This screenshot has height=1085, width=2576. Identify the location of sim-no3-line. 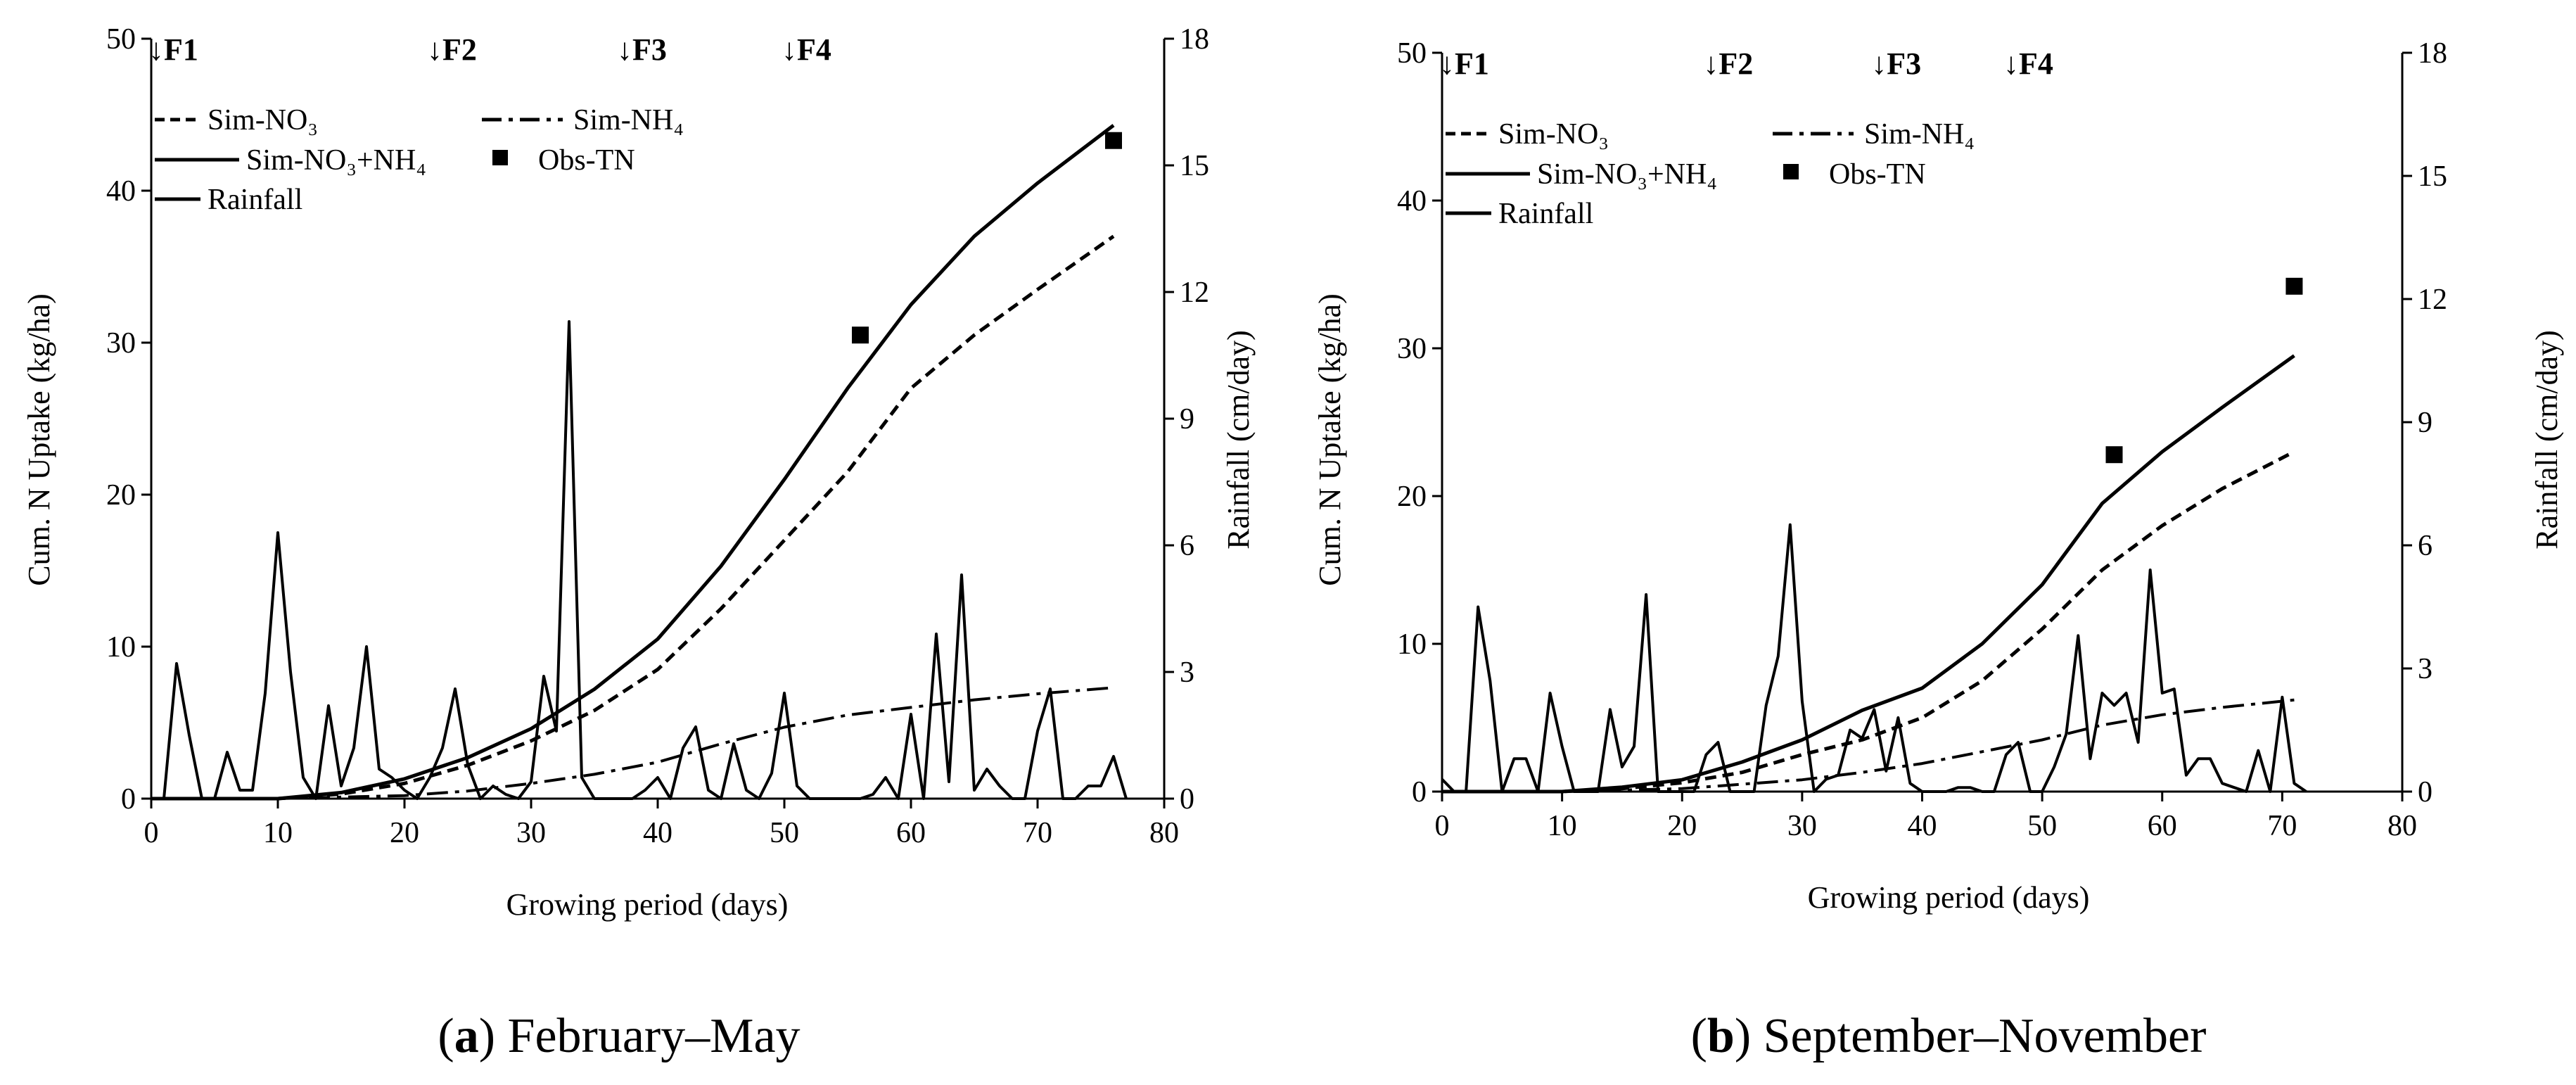
(1868, 622).